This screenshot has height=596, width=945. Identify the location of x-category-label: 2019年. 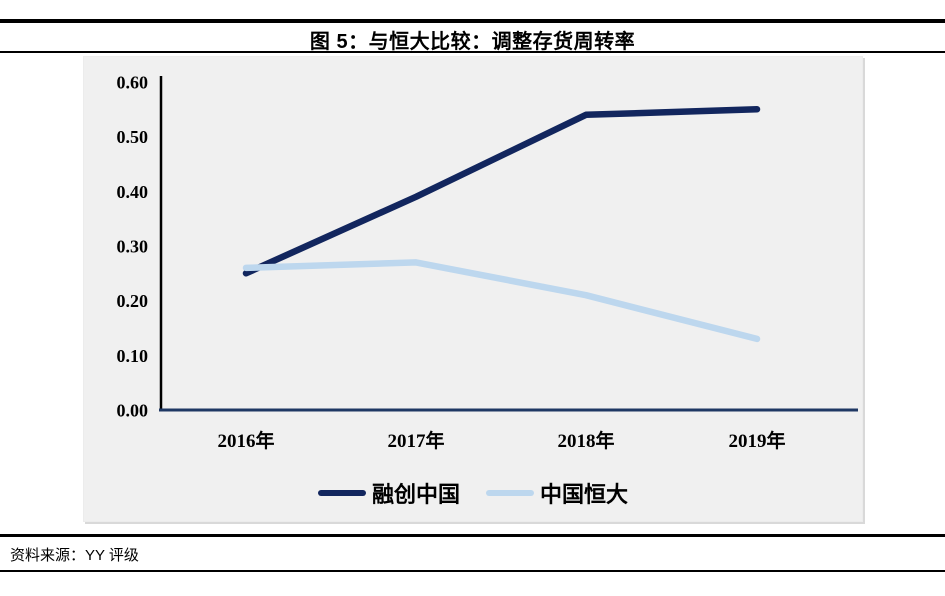
(756, 440).